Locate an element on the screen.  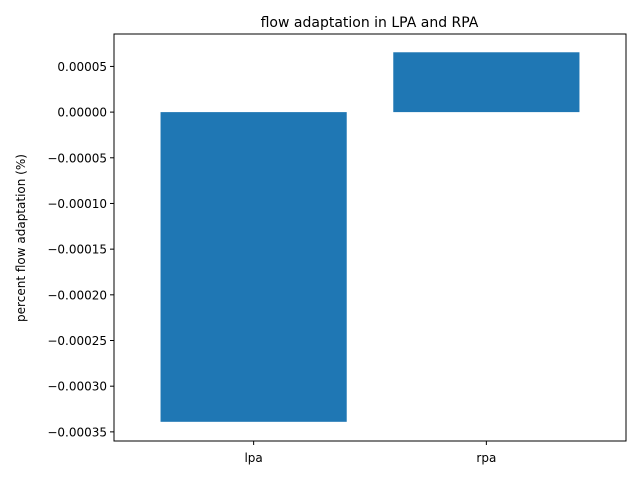
chart-title: flow adaptation in LPA and RPA is located at coordinates (370, 23).